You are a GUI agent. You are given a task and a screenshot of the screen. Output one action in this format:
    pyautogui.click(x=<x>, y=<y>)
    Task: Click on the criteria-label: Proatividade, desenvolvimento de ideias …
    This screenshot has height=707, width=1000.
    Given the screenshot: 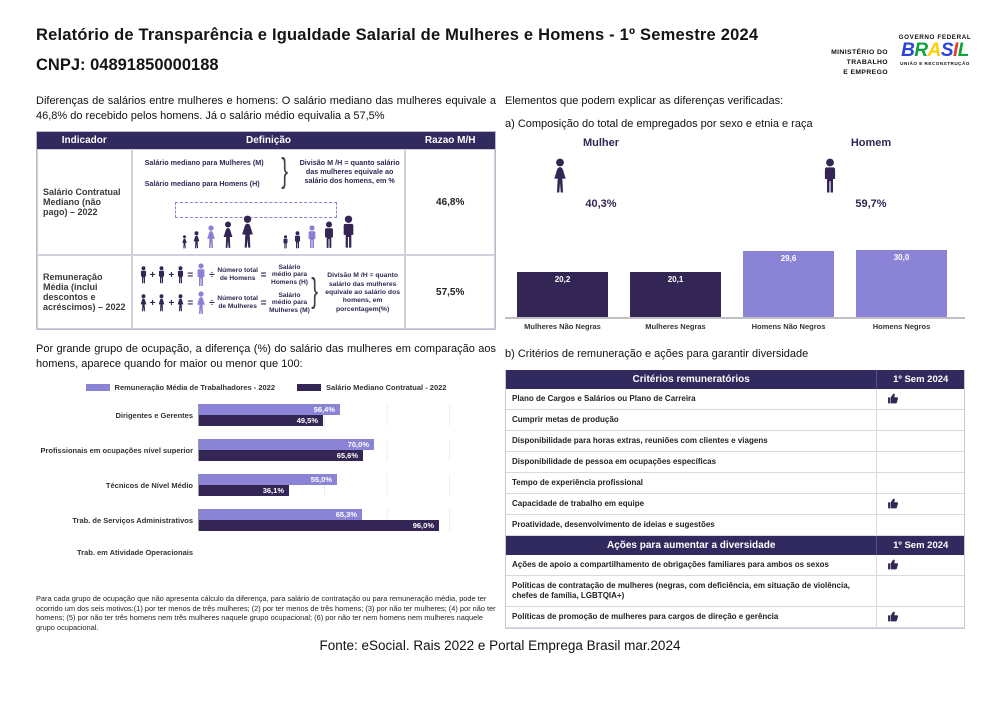 What is the action you would take?
    pyautogui.click(x=613, y=524)
    